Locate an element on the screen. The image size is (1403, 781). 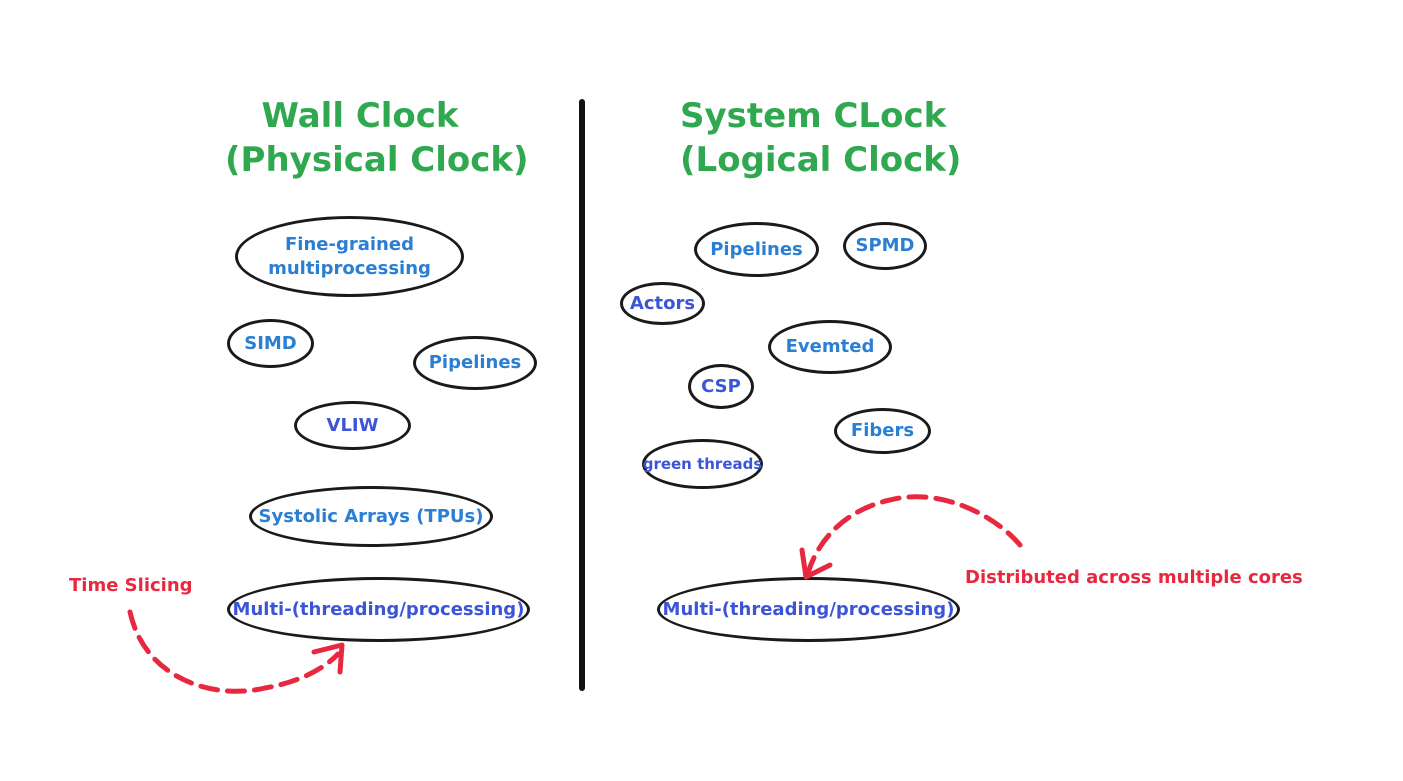
panel-divider is located at coordinates (582, 395).